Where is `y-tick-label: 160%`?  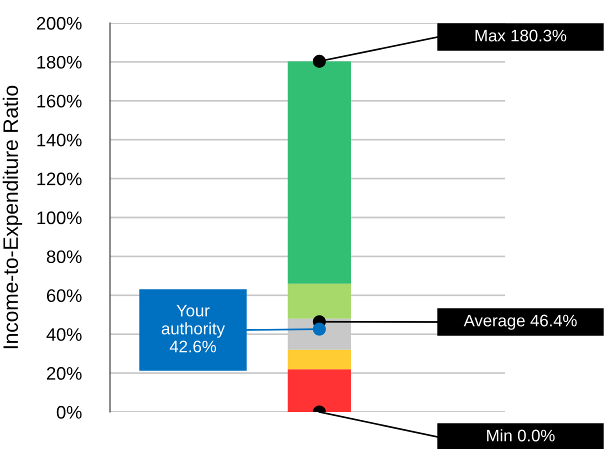
y-tick-label: 160% is located at coordinates (59, 101).